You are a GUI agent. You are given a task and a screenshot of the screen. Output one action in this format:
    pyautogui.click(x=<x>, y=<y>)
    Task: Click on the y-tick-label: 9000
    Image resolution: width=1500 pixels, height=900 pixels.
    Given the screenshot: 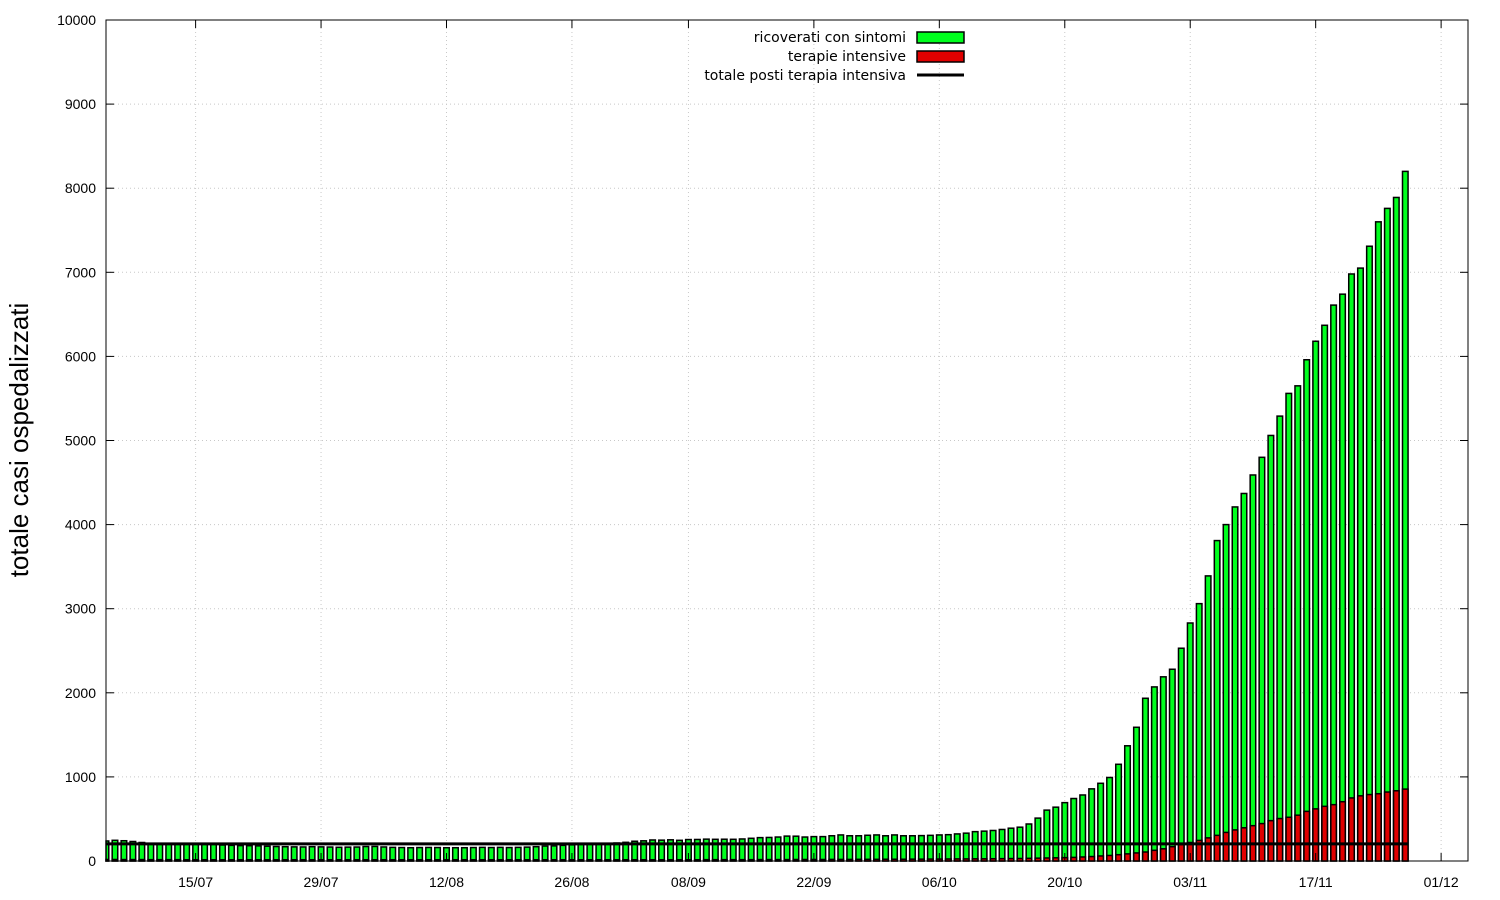 What is the action you would take?
    pyautogui.click(x=80, y=104)
    